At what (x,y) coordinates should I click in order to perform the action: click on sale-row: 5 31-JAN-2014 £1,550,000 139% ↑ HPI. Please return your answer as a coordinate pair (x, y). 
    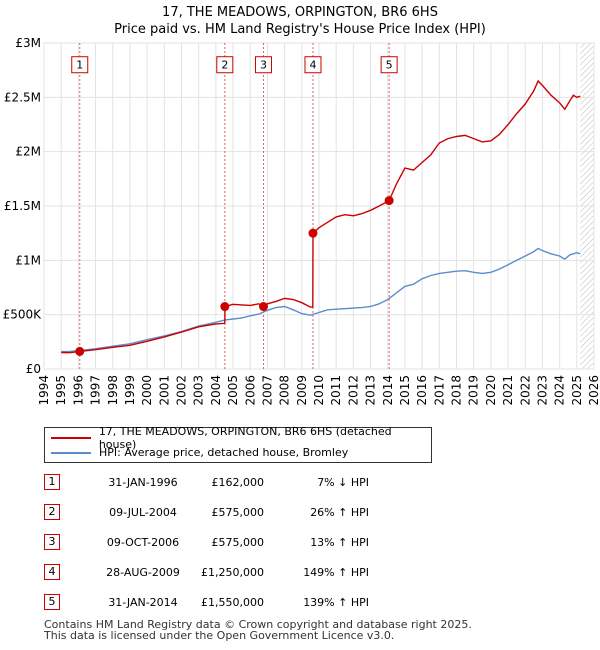
    Looking at the image, I should click on (254, 603).